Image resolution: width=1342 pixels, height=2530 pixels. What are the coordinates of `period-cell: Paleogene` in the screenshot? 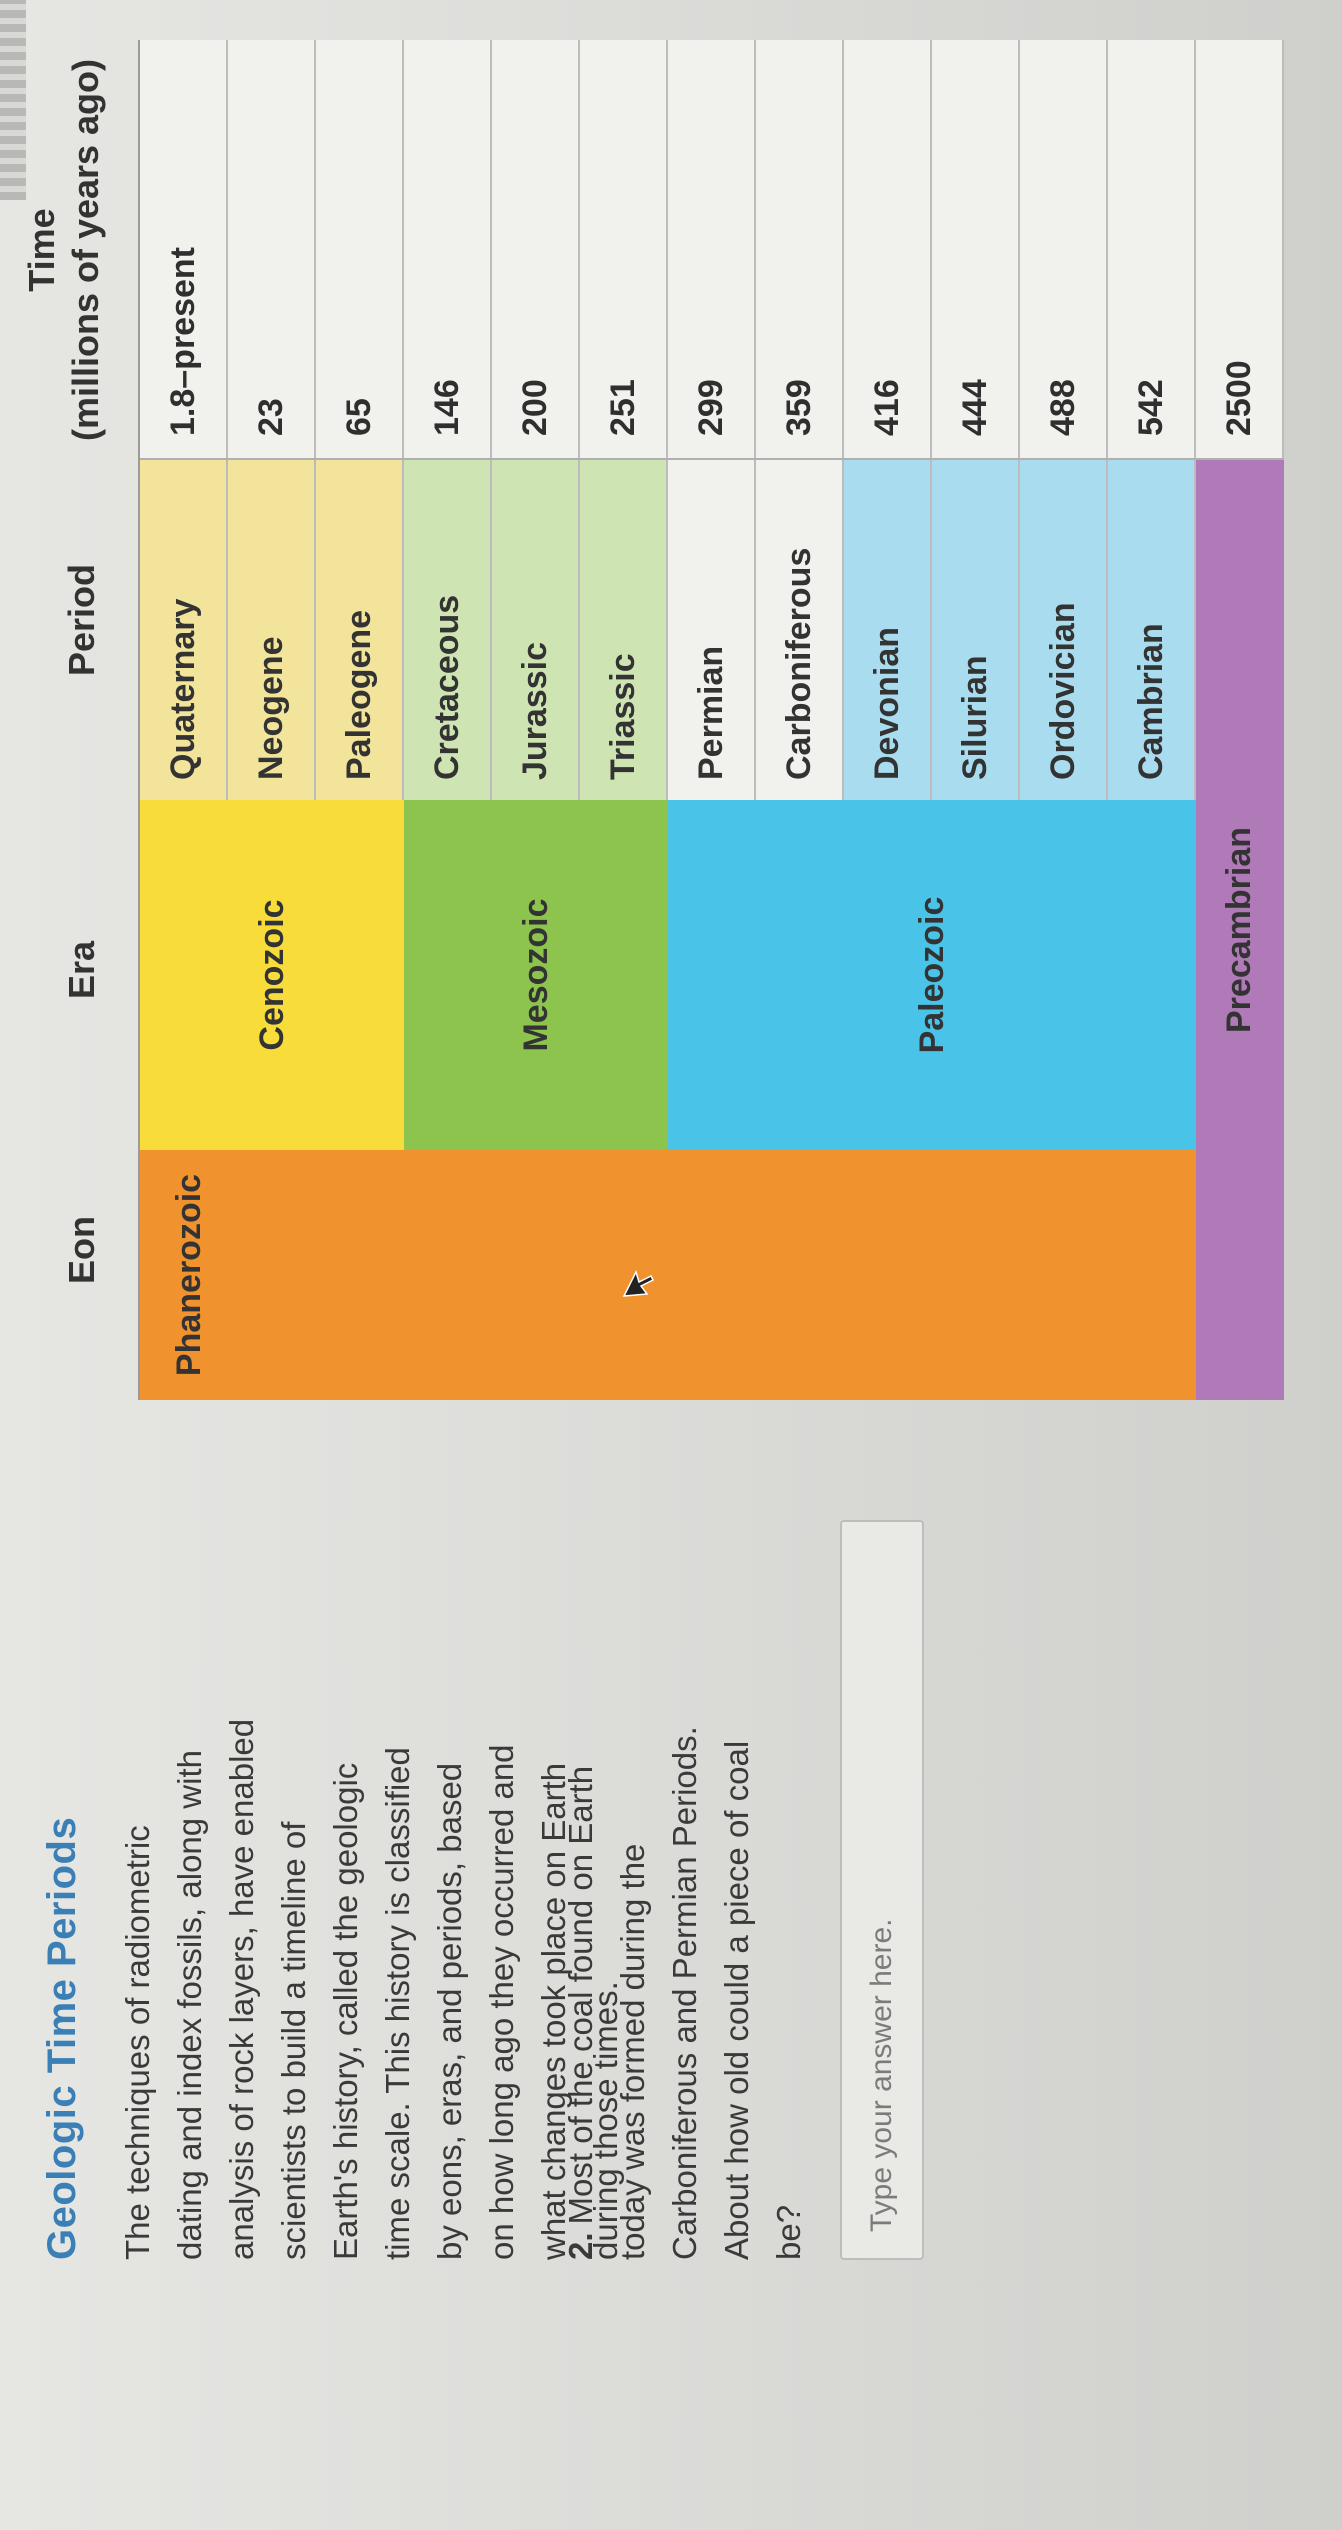 It's located at (360, 630).